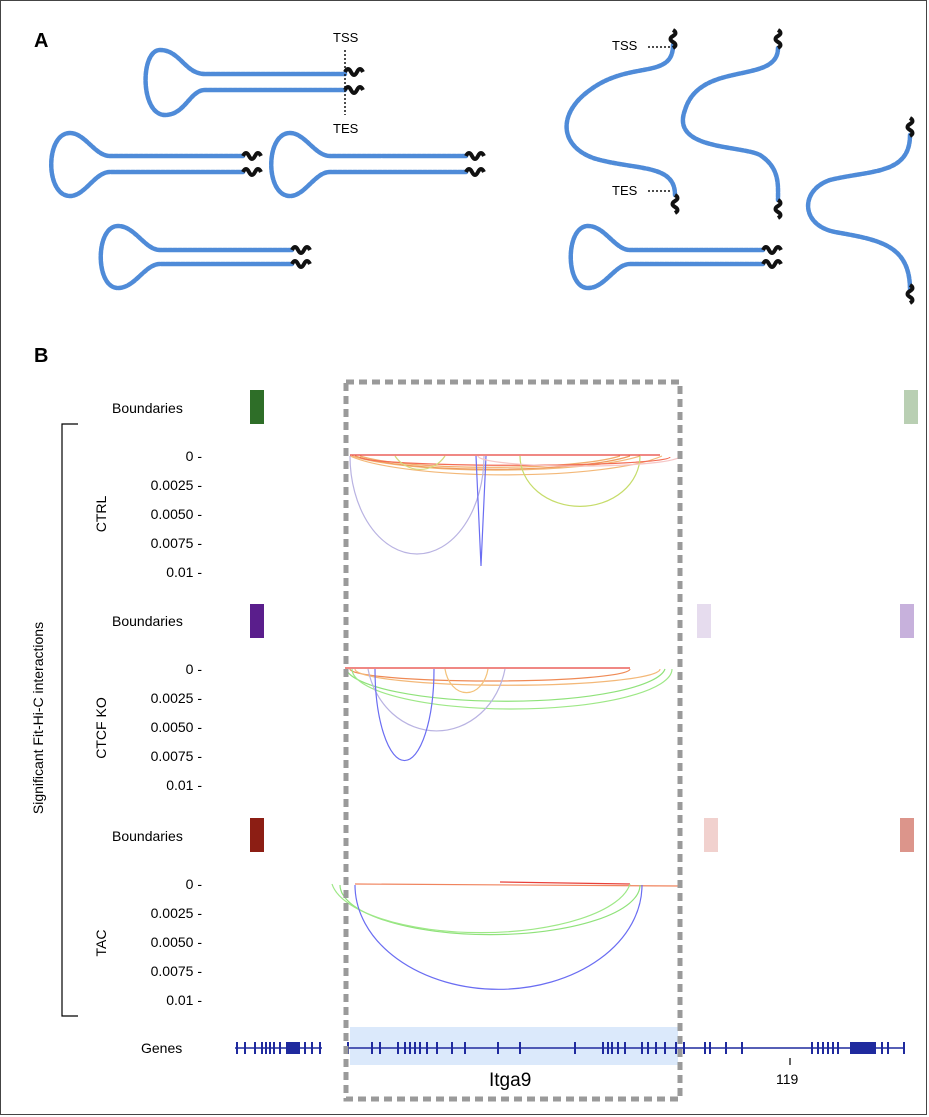 The width and height of the screenshot is (929, 1117). What do you see at coordinates (162, 1048) in the screenshot?
I see `genes-label: Genes` at bounding box center [162, 1048].